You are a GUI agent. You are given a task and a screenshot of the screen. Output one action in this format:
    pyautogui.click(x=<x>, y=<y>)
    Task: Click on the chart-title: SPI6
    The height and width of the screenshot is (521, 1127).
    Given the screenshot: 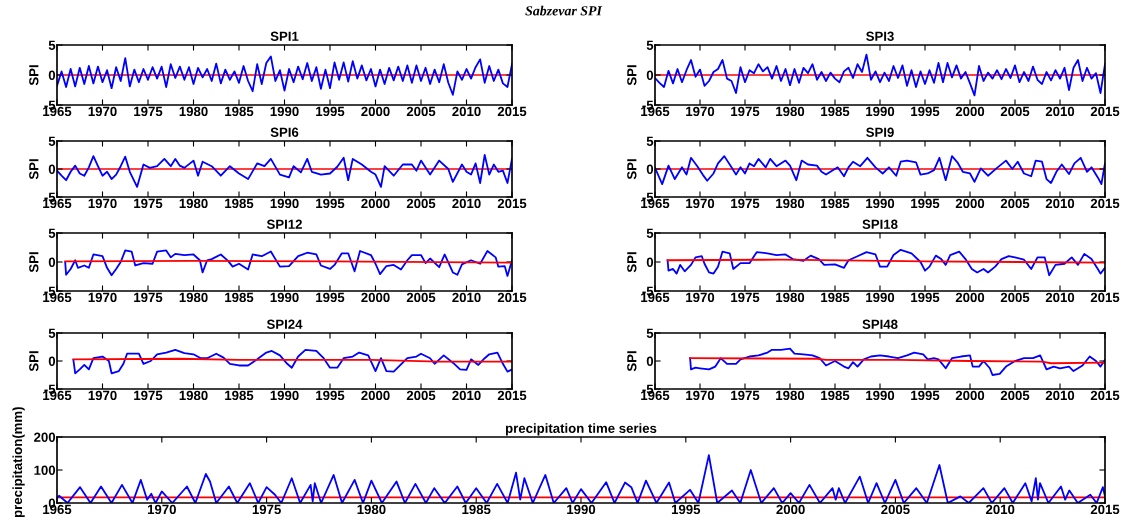 What is the action you would take?
    pyautogui.click(x=284, y=132)
    